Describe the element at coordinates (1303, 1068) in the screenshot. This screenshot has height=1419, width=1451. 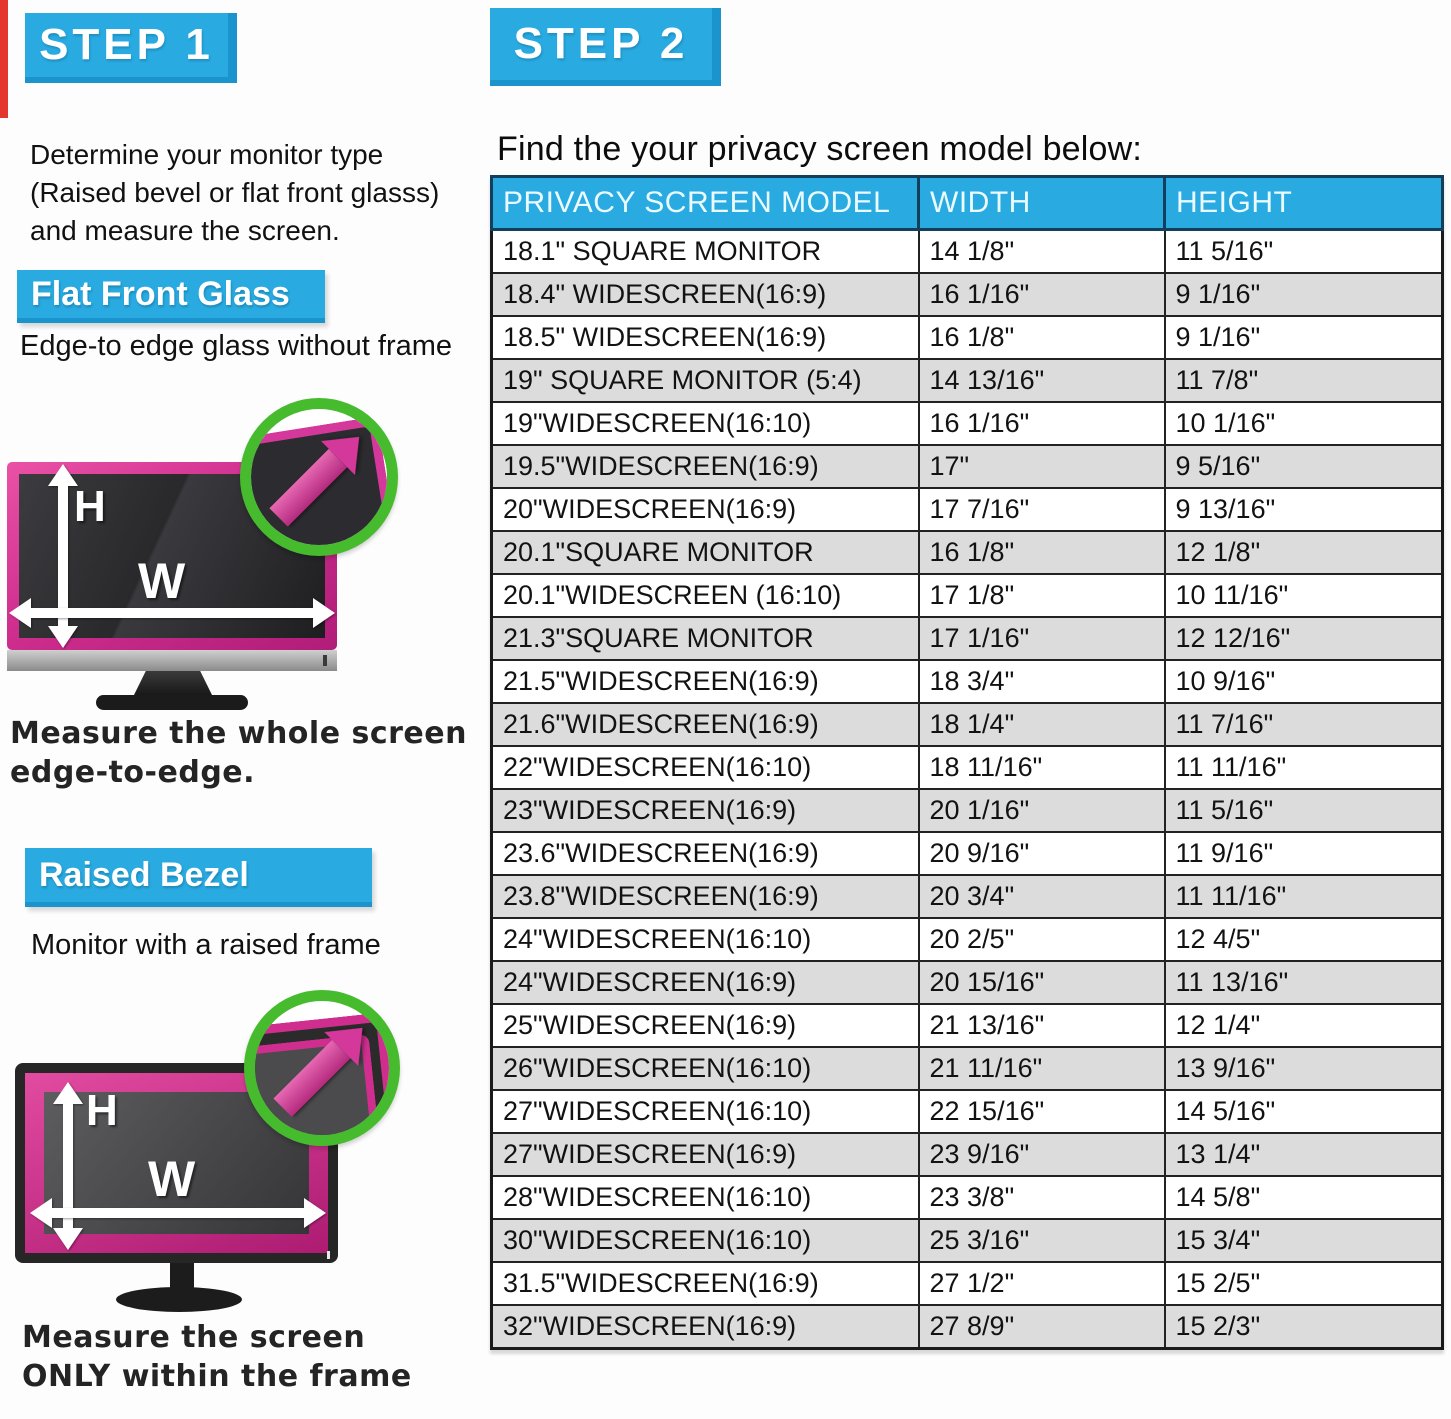
I see `table-cell-height: 13 9/16"` at that location.